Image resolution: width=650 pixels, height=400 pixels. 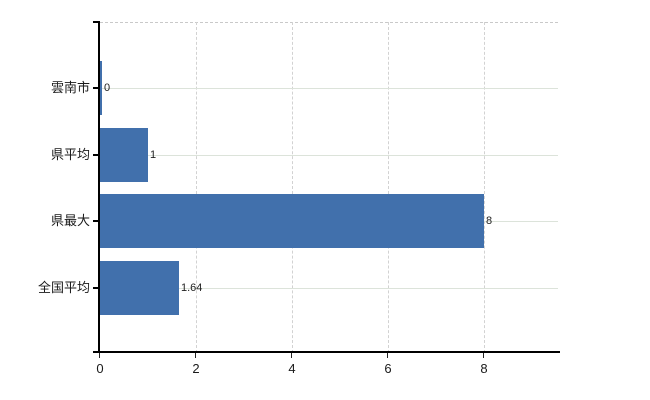 I want to click on category-label: 県最大, so click(x=70, y=220).